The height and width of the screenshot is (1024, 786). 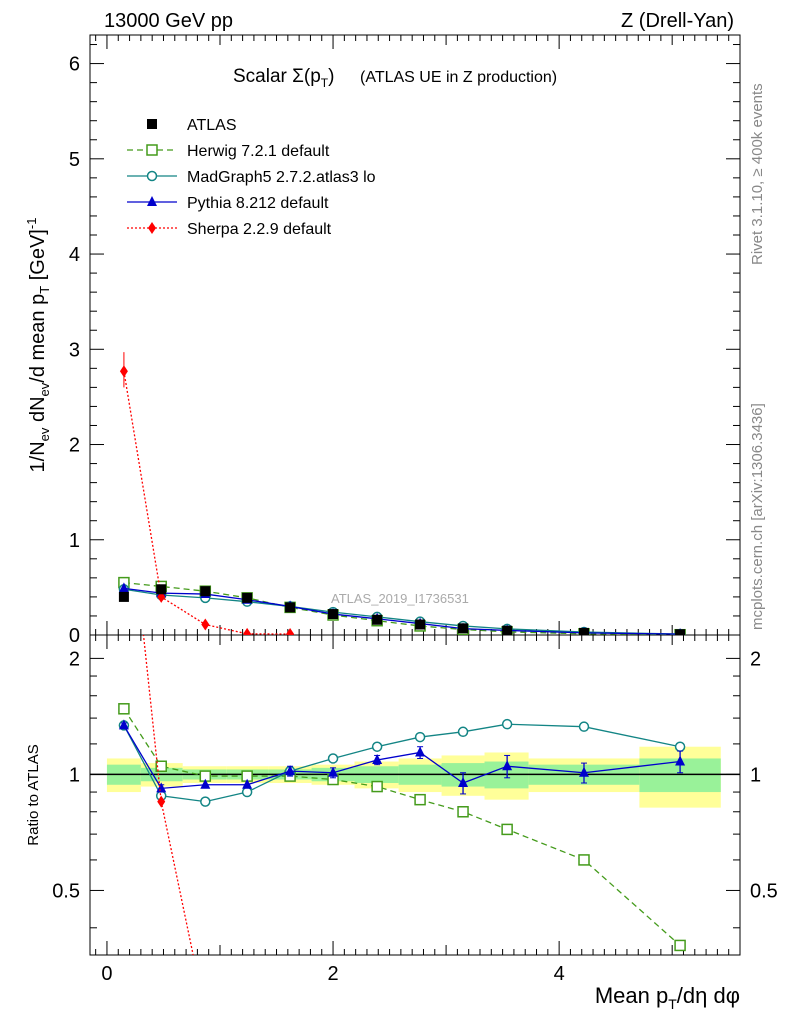 What do you see at coordinates (258, 203) in the screenshot?
I see `legend-label: Pythia 8.212 default` at bounding box center [258, 203].